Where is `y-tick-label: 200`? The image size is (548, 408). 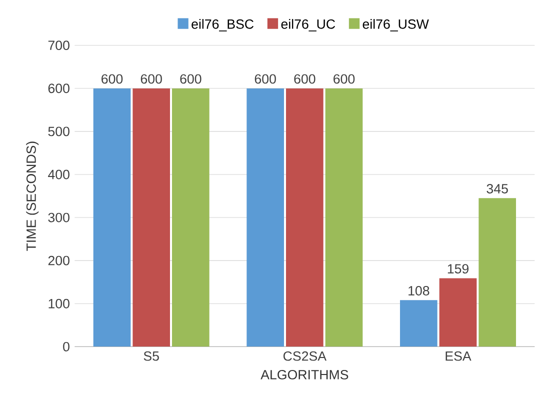
y-tick-label: 200 is located at coordinates (59, 261).